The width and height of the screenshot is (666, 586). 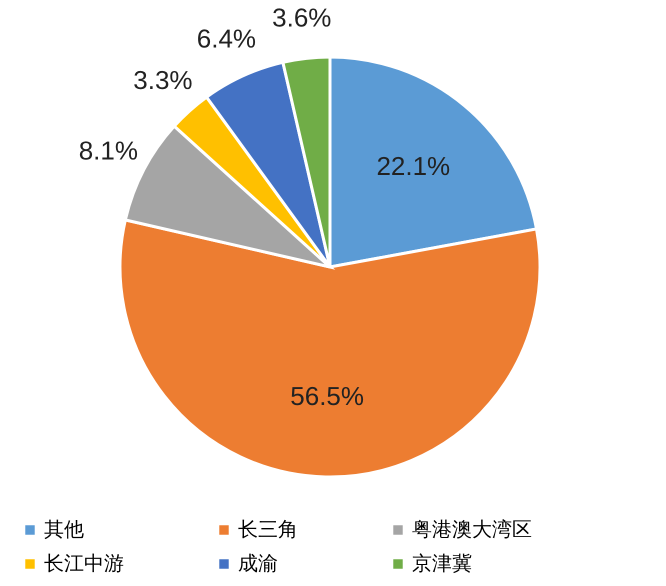 I want to click on legend-label: 粤港澳大湾区, so click(x=472, y=530).